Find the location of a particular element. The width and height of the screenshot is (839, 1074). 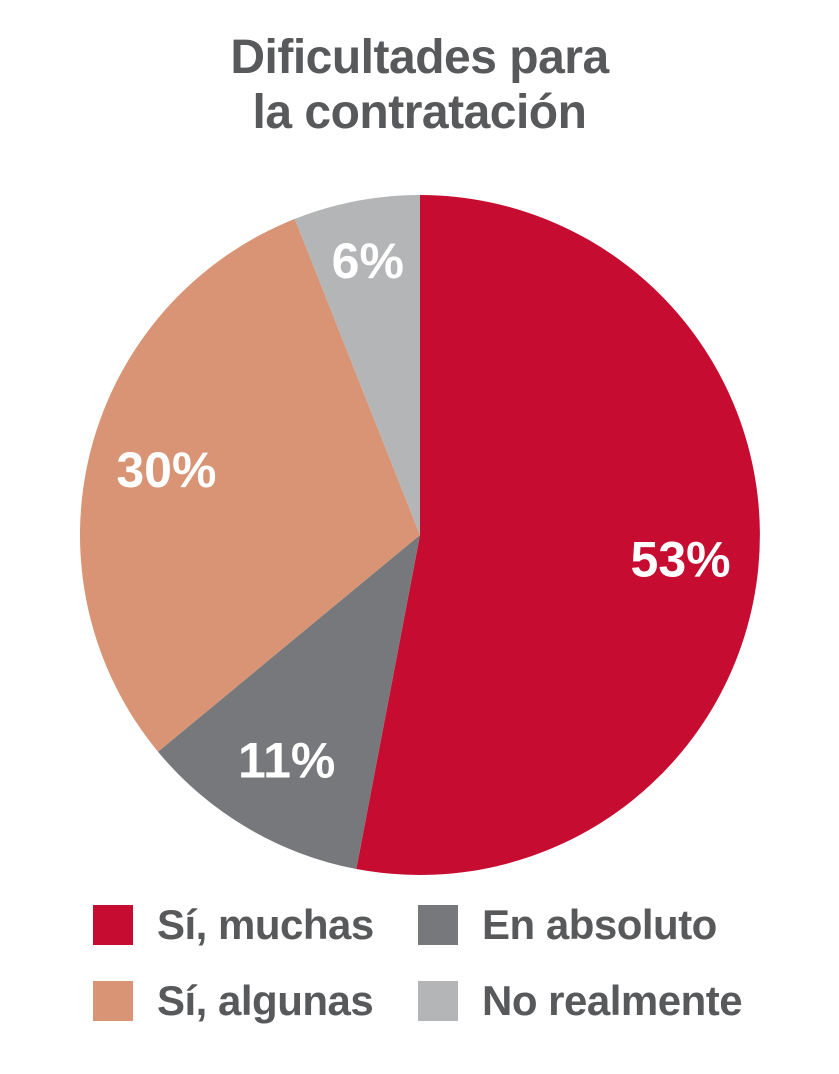

legend-item-si-muchas: Sí, muchas is located at coordinates (255, 925).